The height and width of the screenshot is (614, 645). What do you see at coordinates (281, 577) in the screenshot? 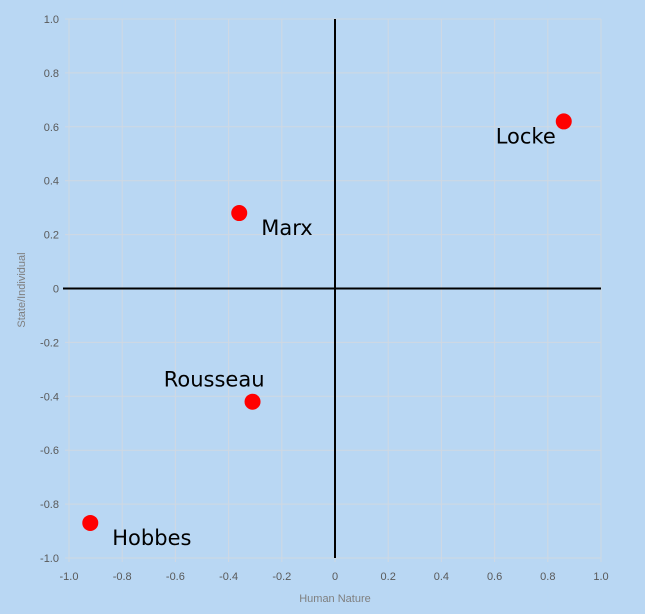
I see `x-tick-label: -0.2` at bounding box center [281, 577].